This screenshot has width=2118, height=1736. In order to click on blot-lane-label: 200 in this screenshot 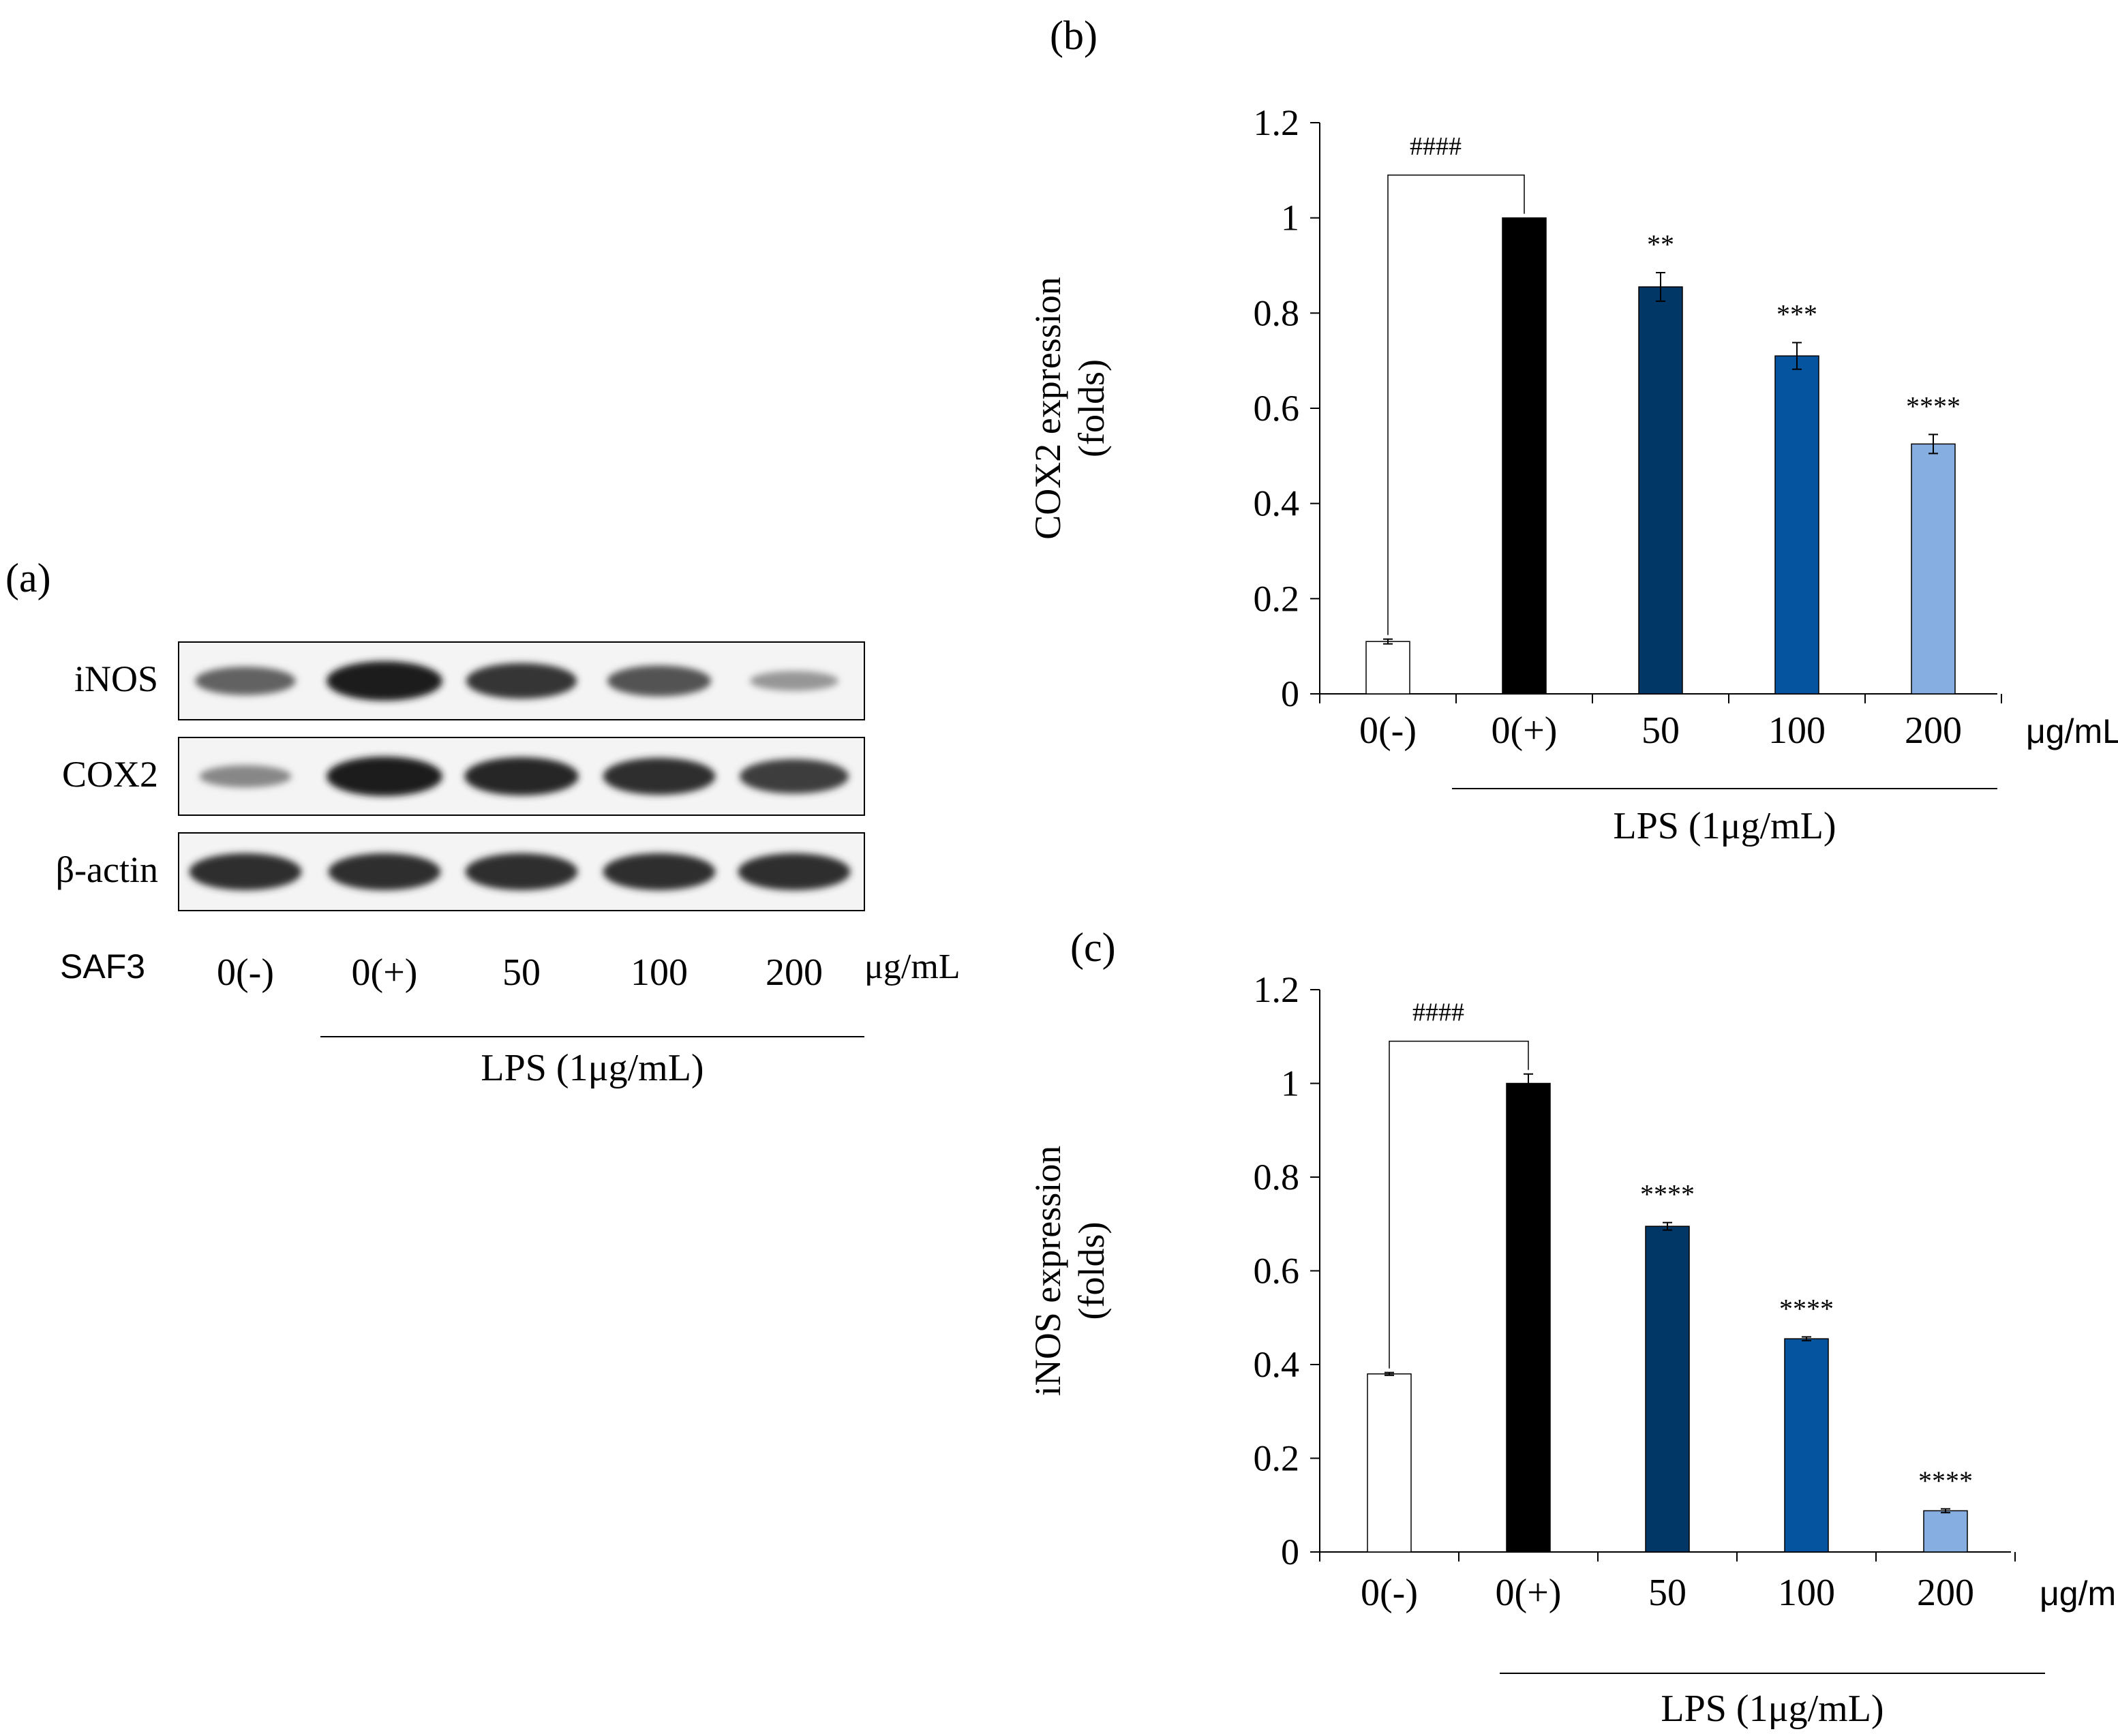, I will do `click(794, 972)`.